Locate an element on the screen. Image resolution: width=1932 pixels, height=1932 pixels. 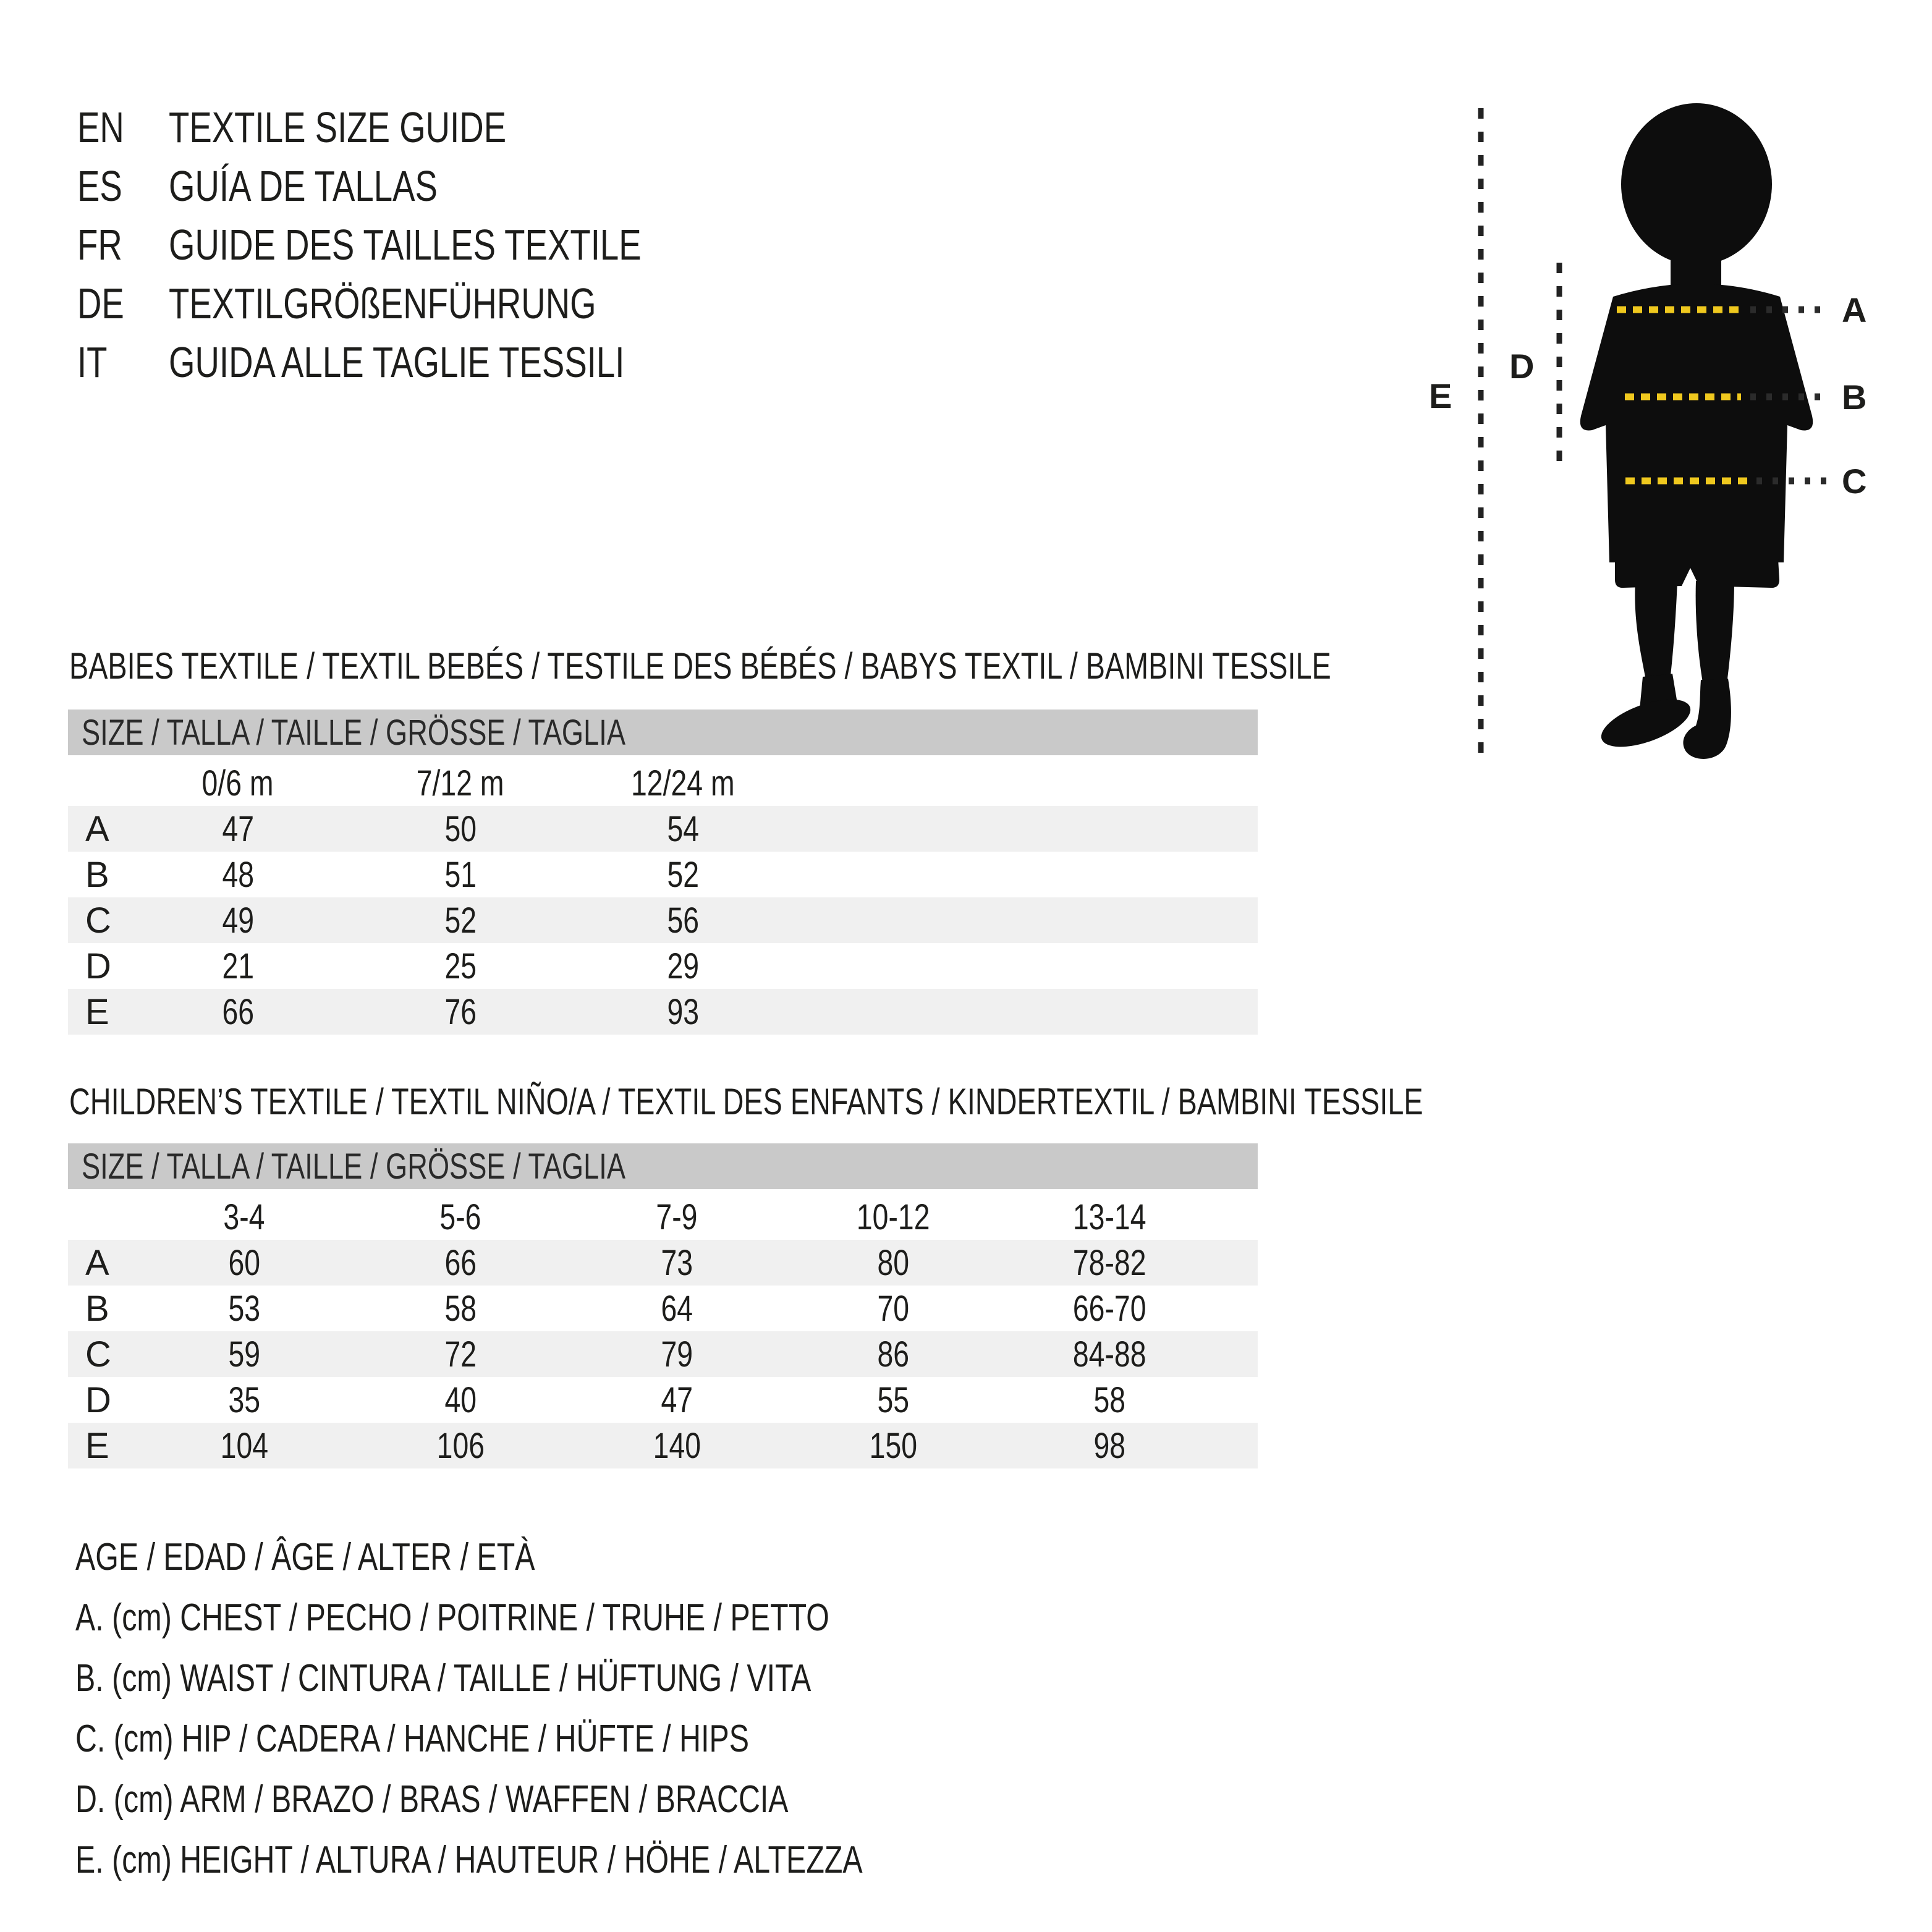
column-header: 7-9 is located at coordinates (677, 1217).